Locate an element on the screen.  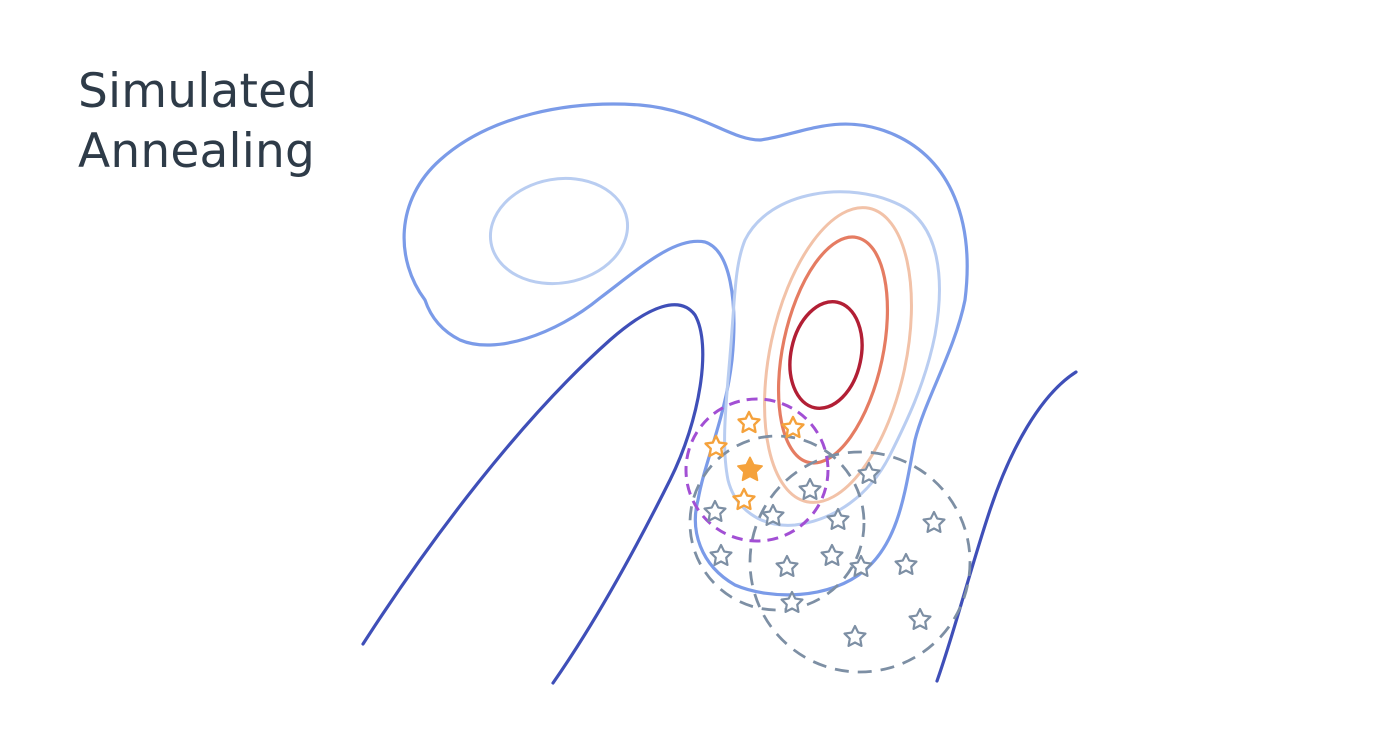
contour-orange-ring is located at coordinates (833, 350).